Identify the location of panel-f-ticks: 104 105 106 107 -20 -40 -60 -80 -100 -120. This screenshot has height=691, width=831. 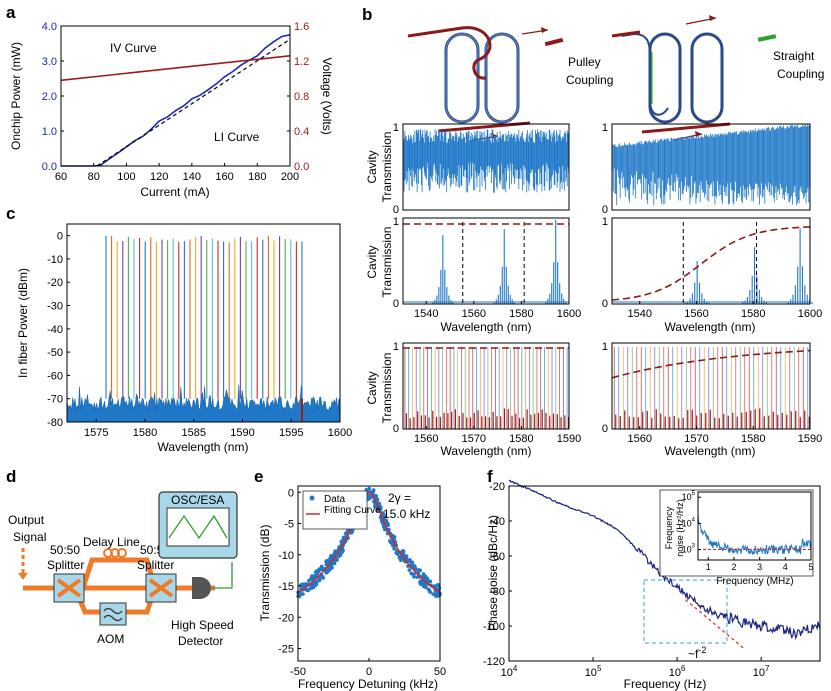
(626, 580).